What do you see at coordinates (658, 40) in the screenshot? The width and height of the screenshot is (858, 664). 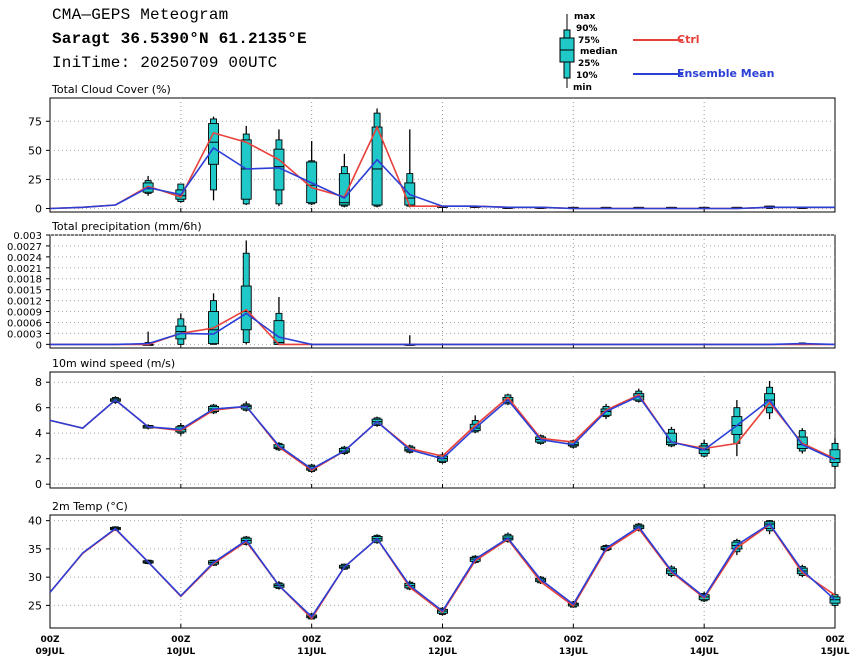 I see `legend-ctrl-line` at bounding box center [658, 40].